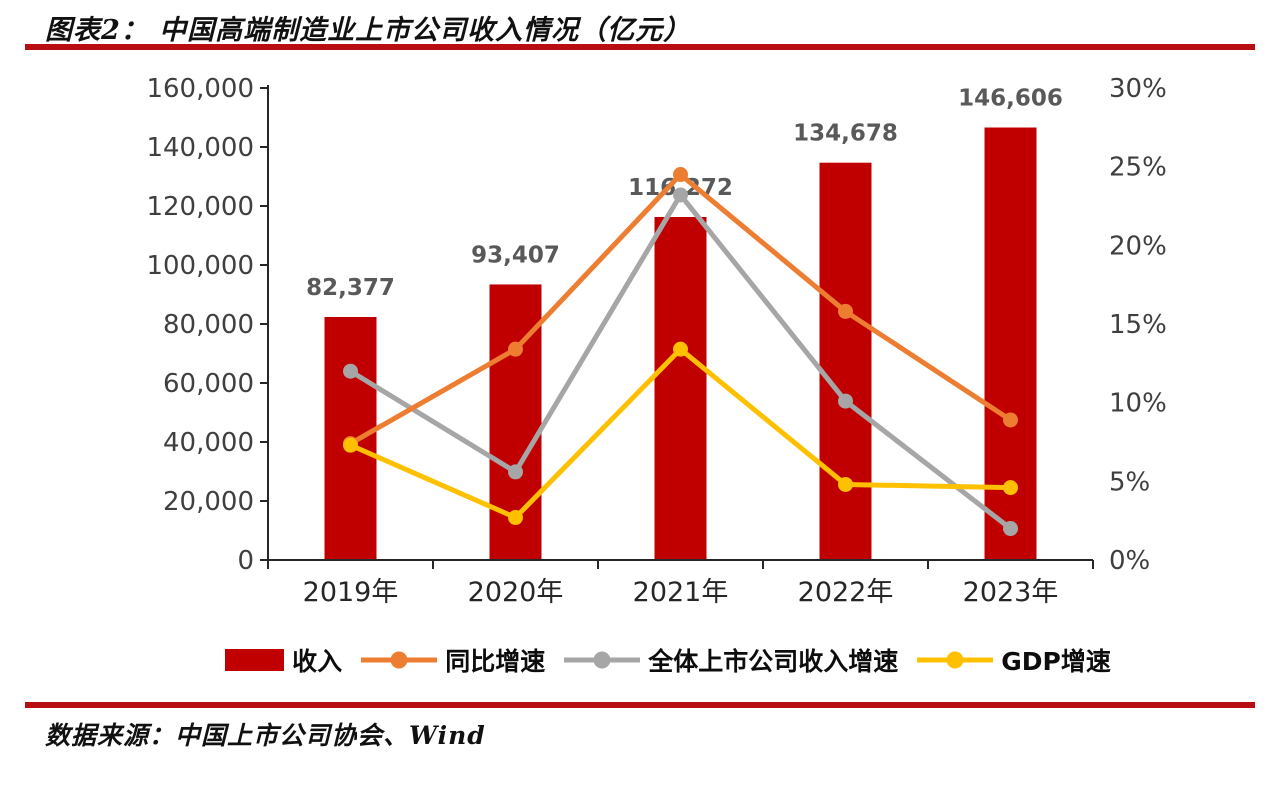 The width and height of the screenshot is (1280, 802). Describe the element at coordinates (200, 148) in the screenshot. I see `left-axis-tick-label: 140,000` at that location.